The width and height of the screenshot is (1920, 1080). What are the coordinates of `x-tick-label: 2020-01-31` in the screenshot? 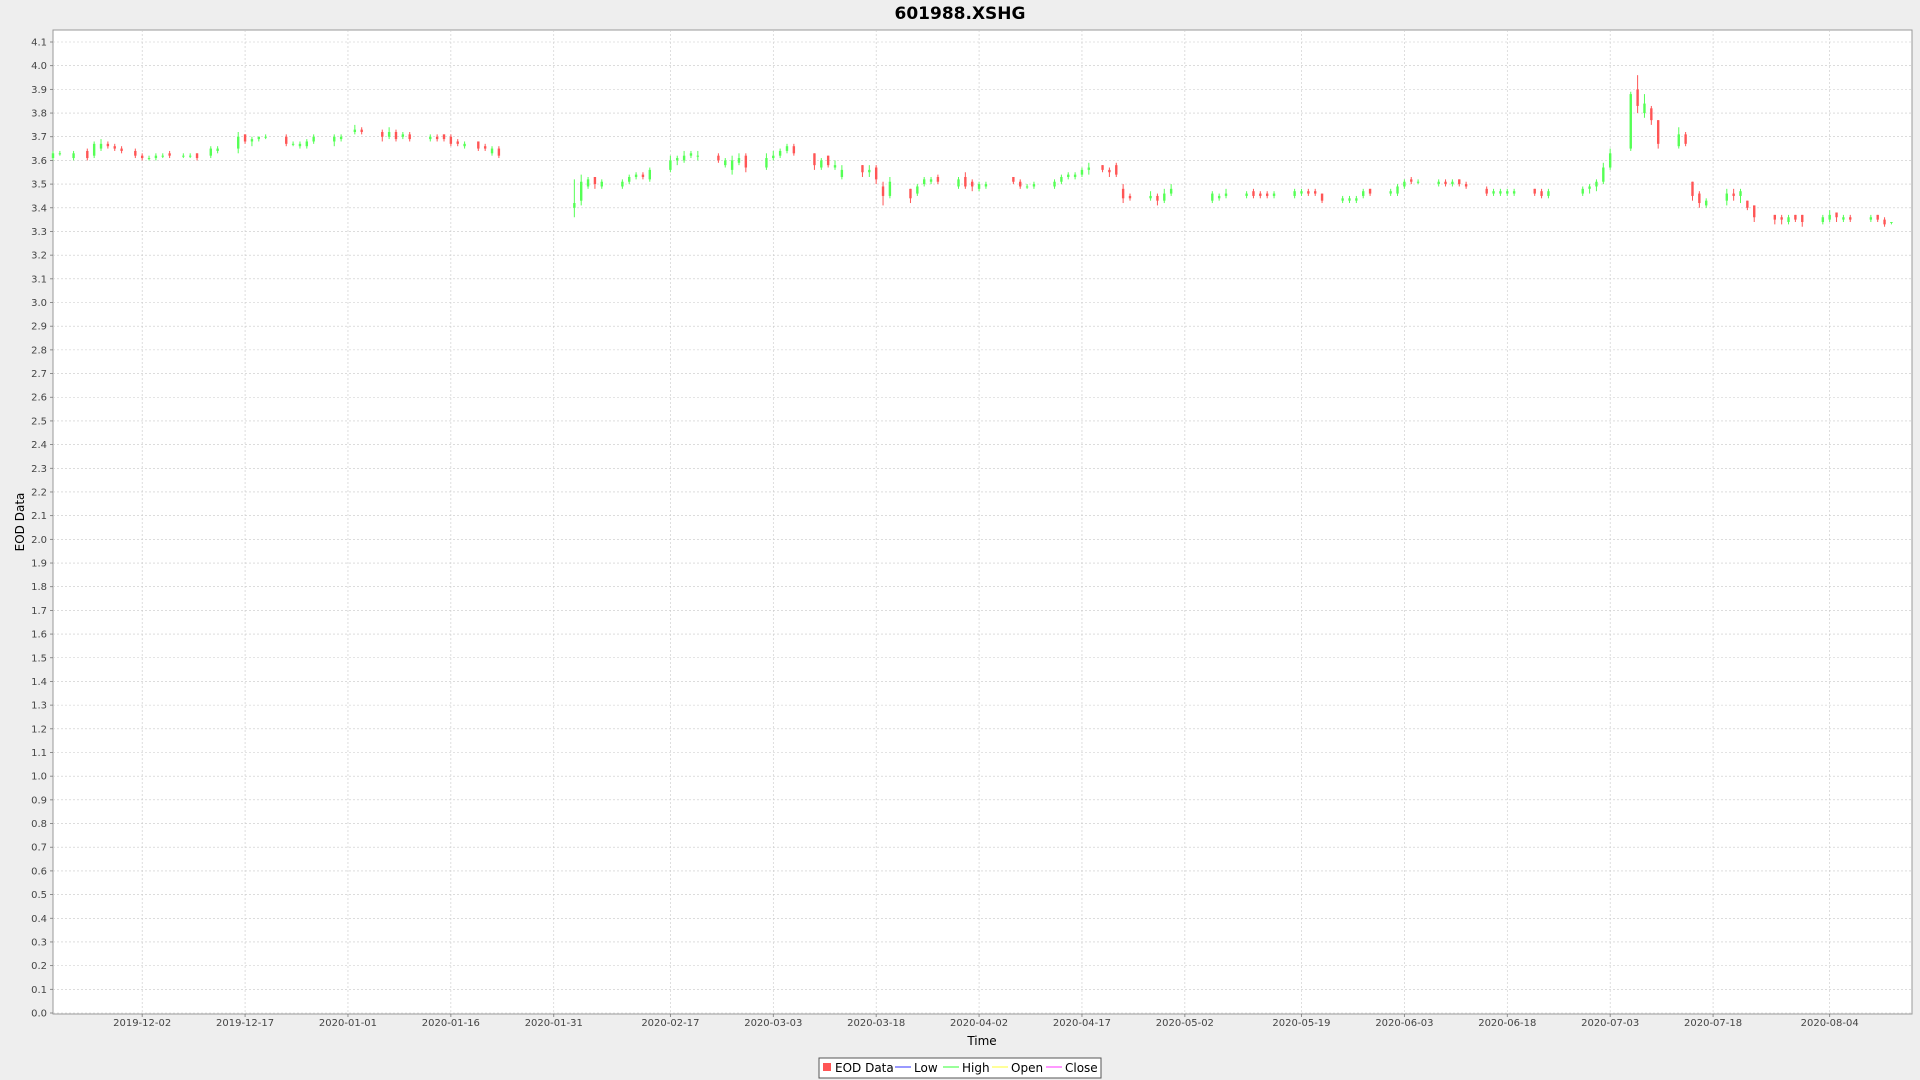 It's located at (554, 1023).